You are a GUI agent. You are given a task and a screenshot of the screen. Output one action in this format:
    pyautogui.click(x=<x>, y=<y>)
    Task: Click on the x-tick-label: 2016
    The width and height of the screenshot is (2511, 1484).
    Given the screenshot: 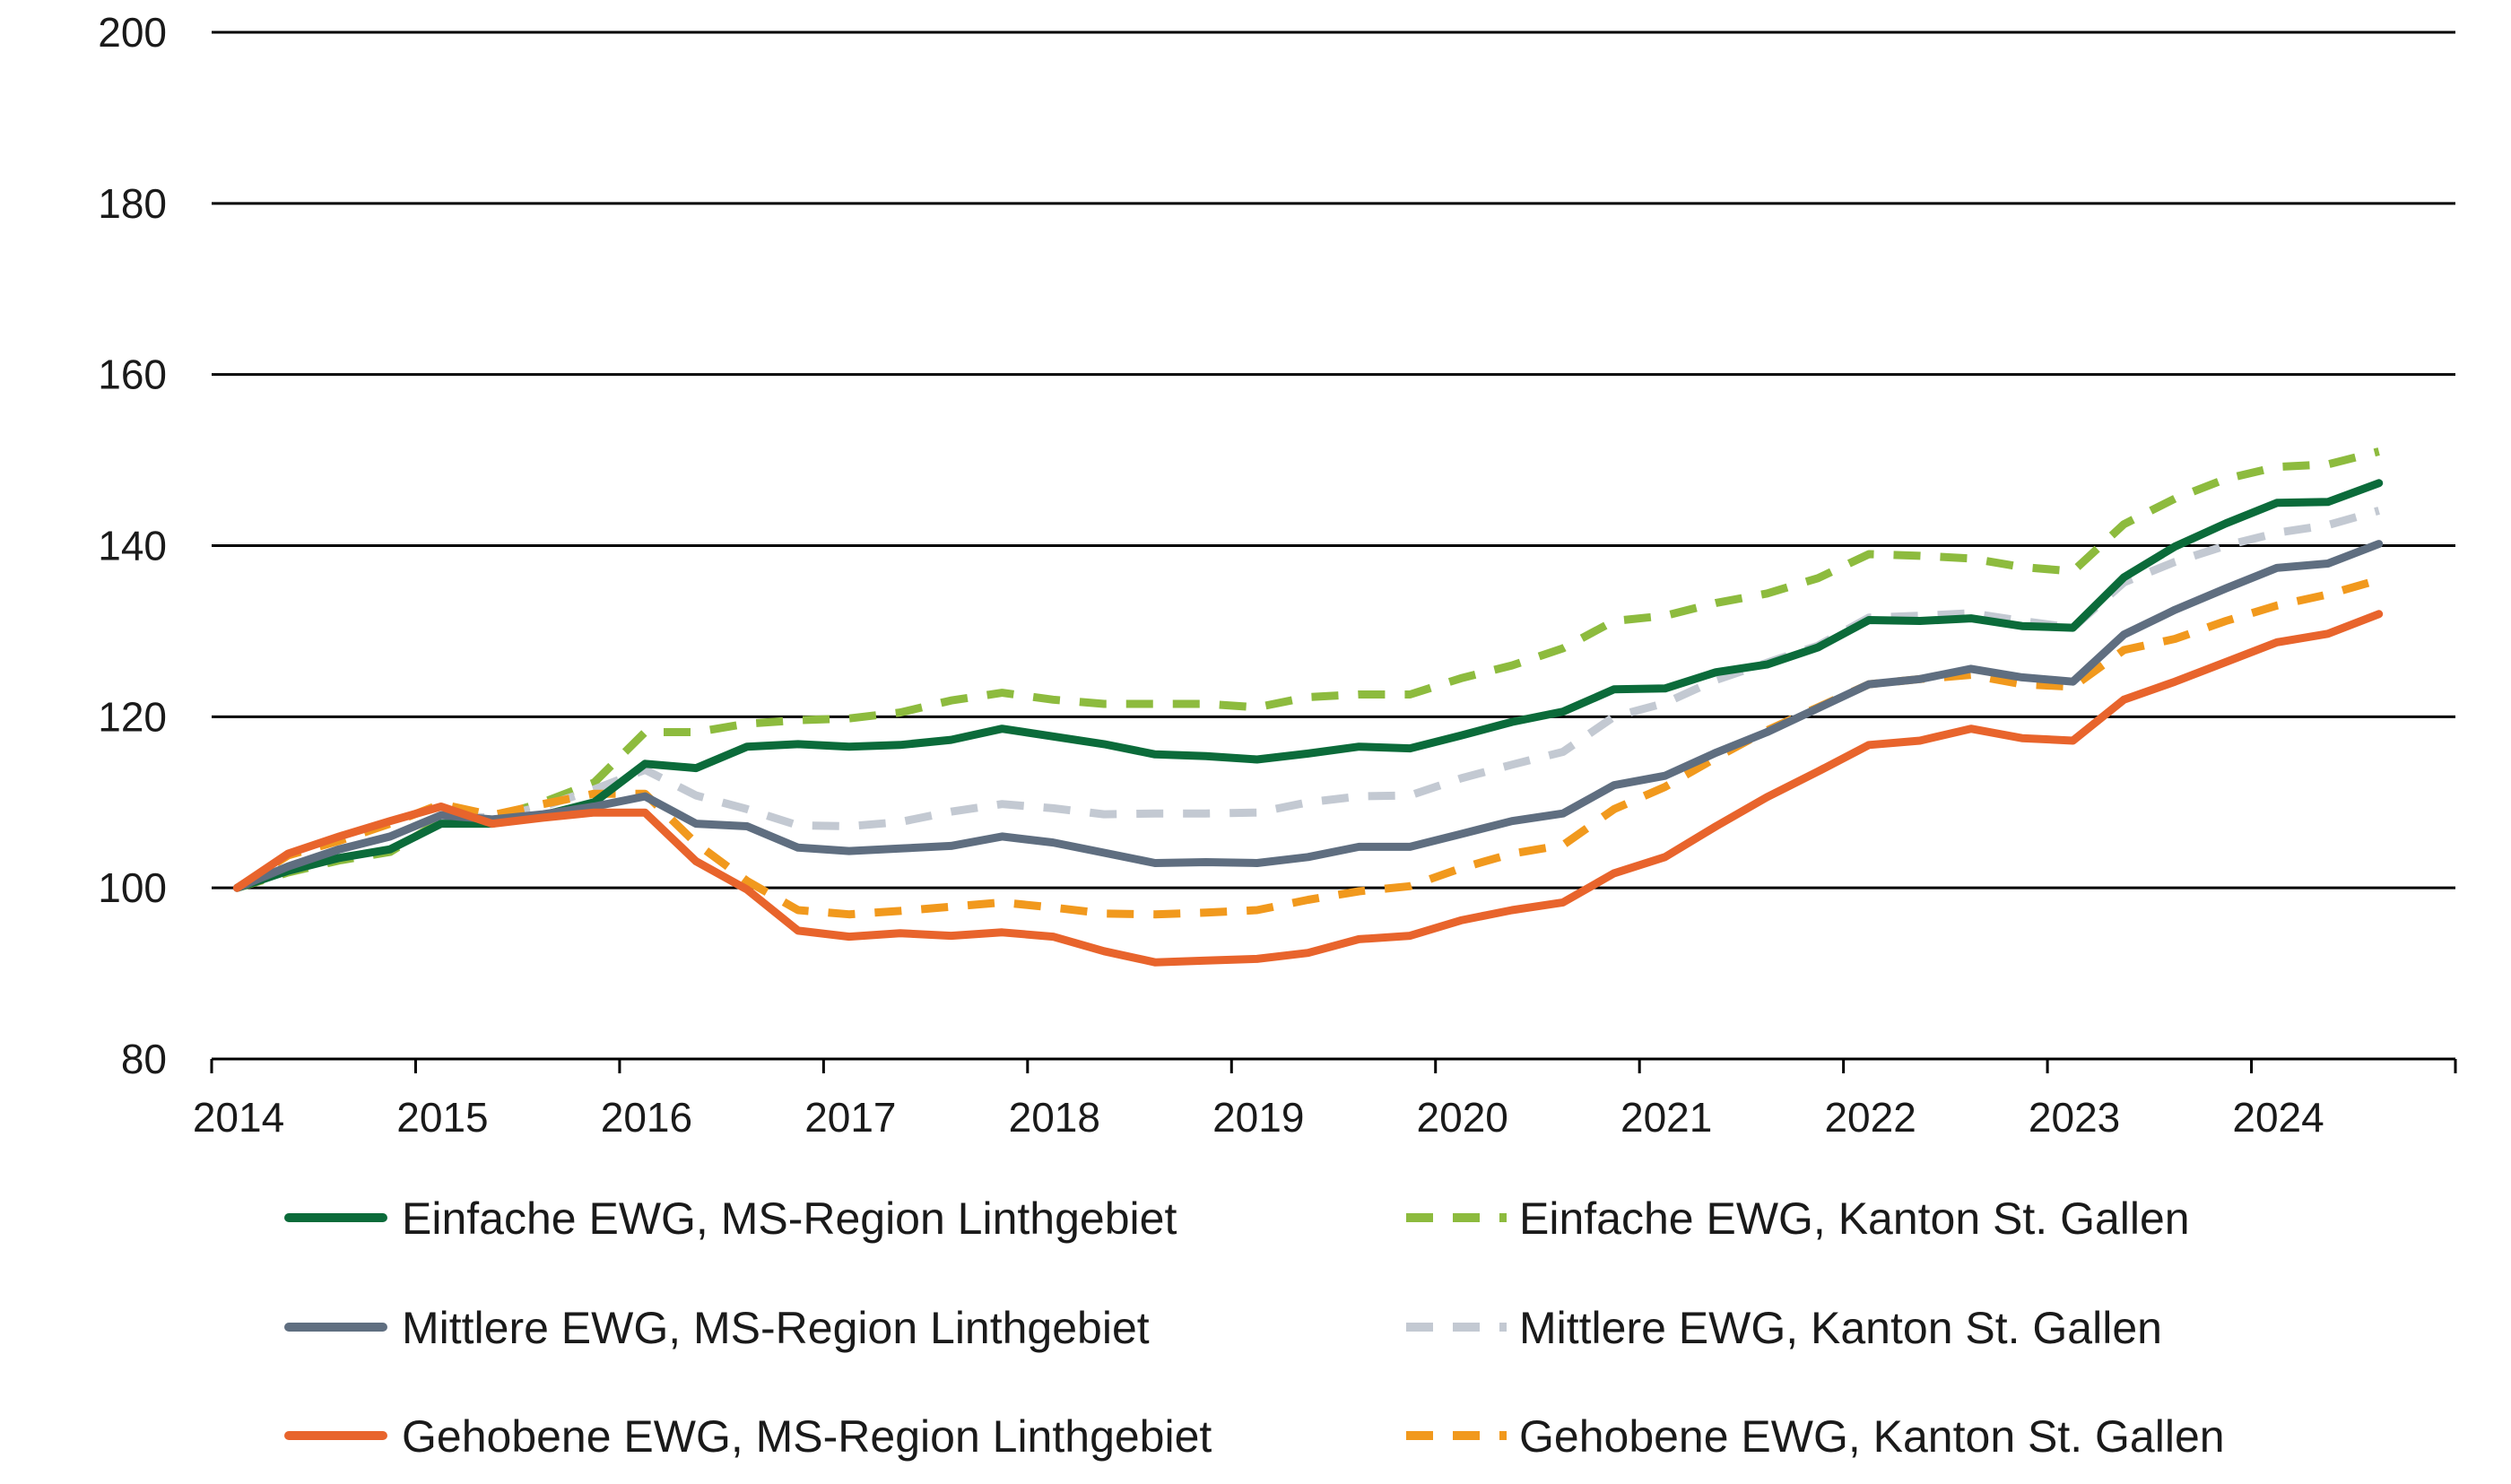 What is the action you would take?
    pyautogui.click(x=646, y=1117)
    